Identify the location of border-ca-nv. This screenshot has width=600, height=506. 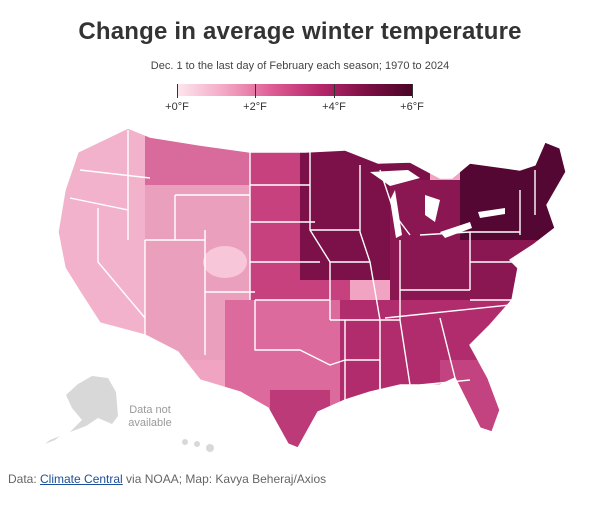
(121, 263).